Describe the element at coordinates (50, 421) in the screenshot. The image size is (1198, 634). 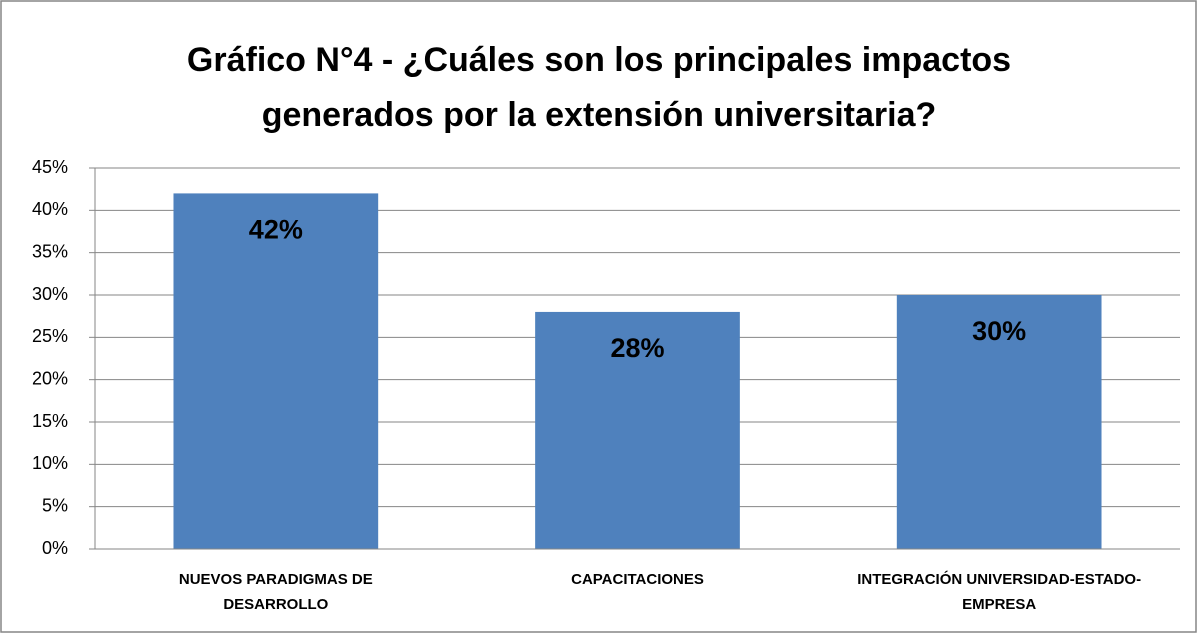
I see `y-tick-label: 15%` at that location.